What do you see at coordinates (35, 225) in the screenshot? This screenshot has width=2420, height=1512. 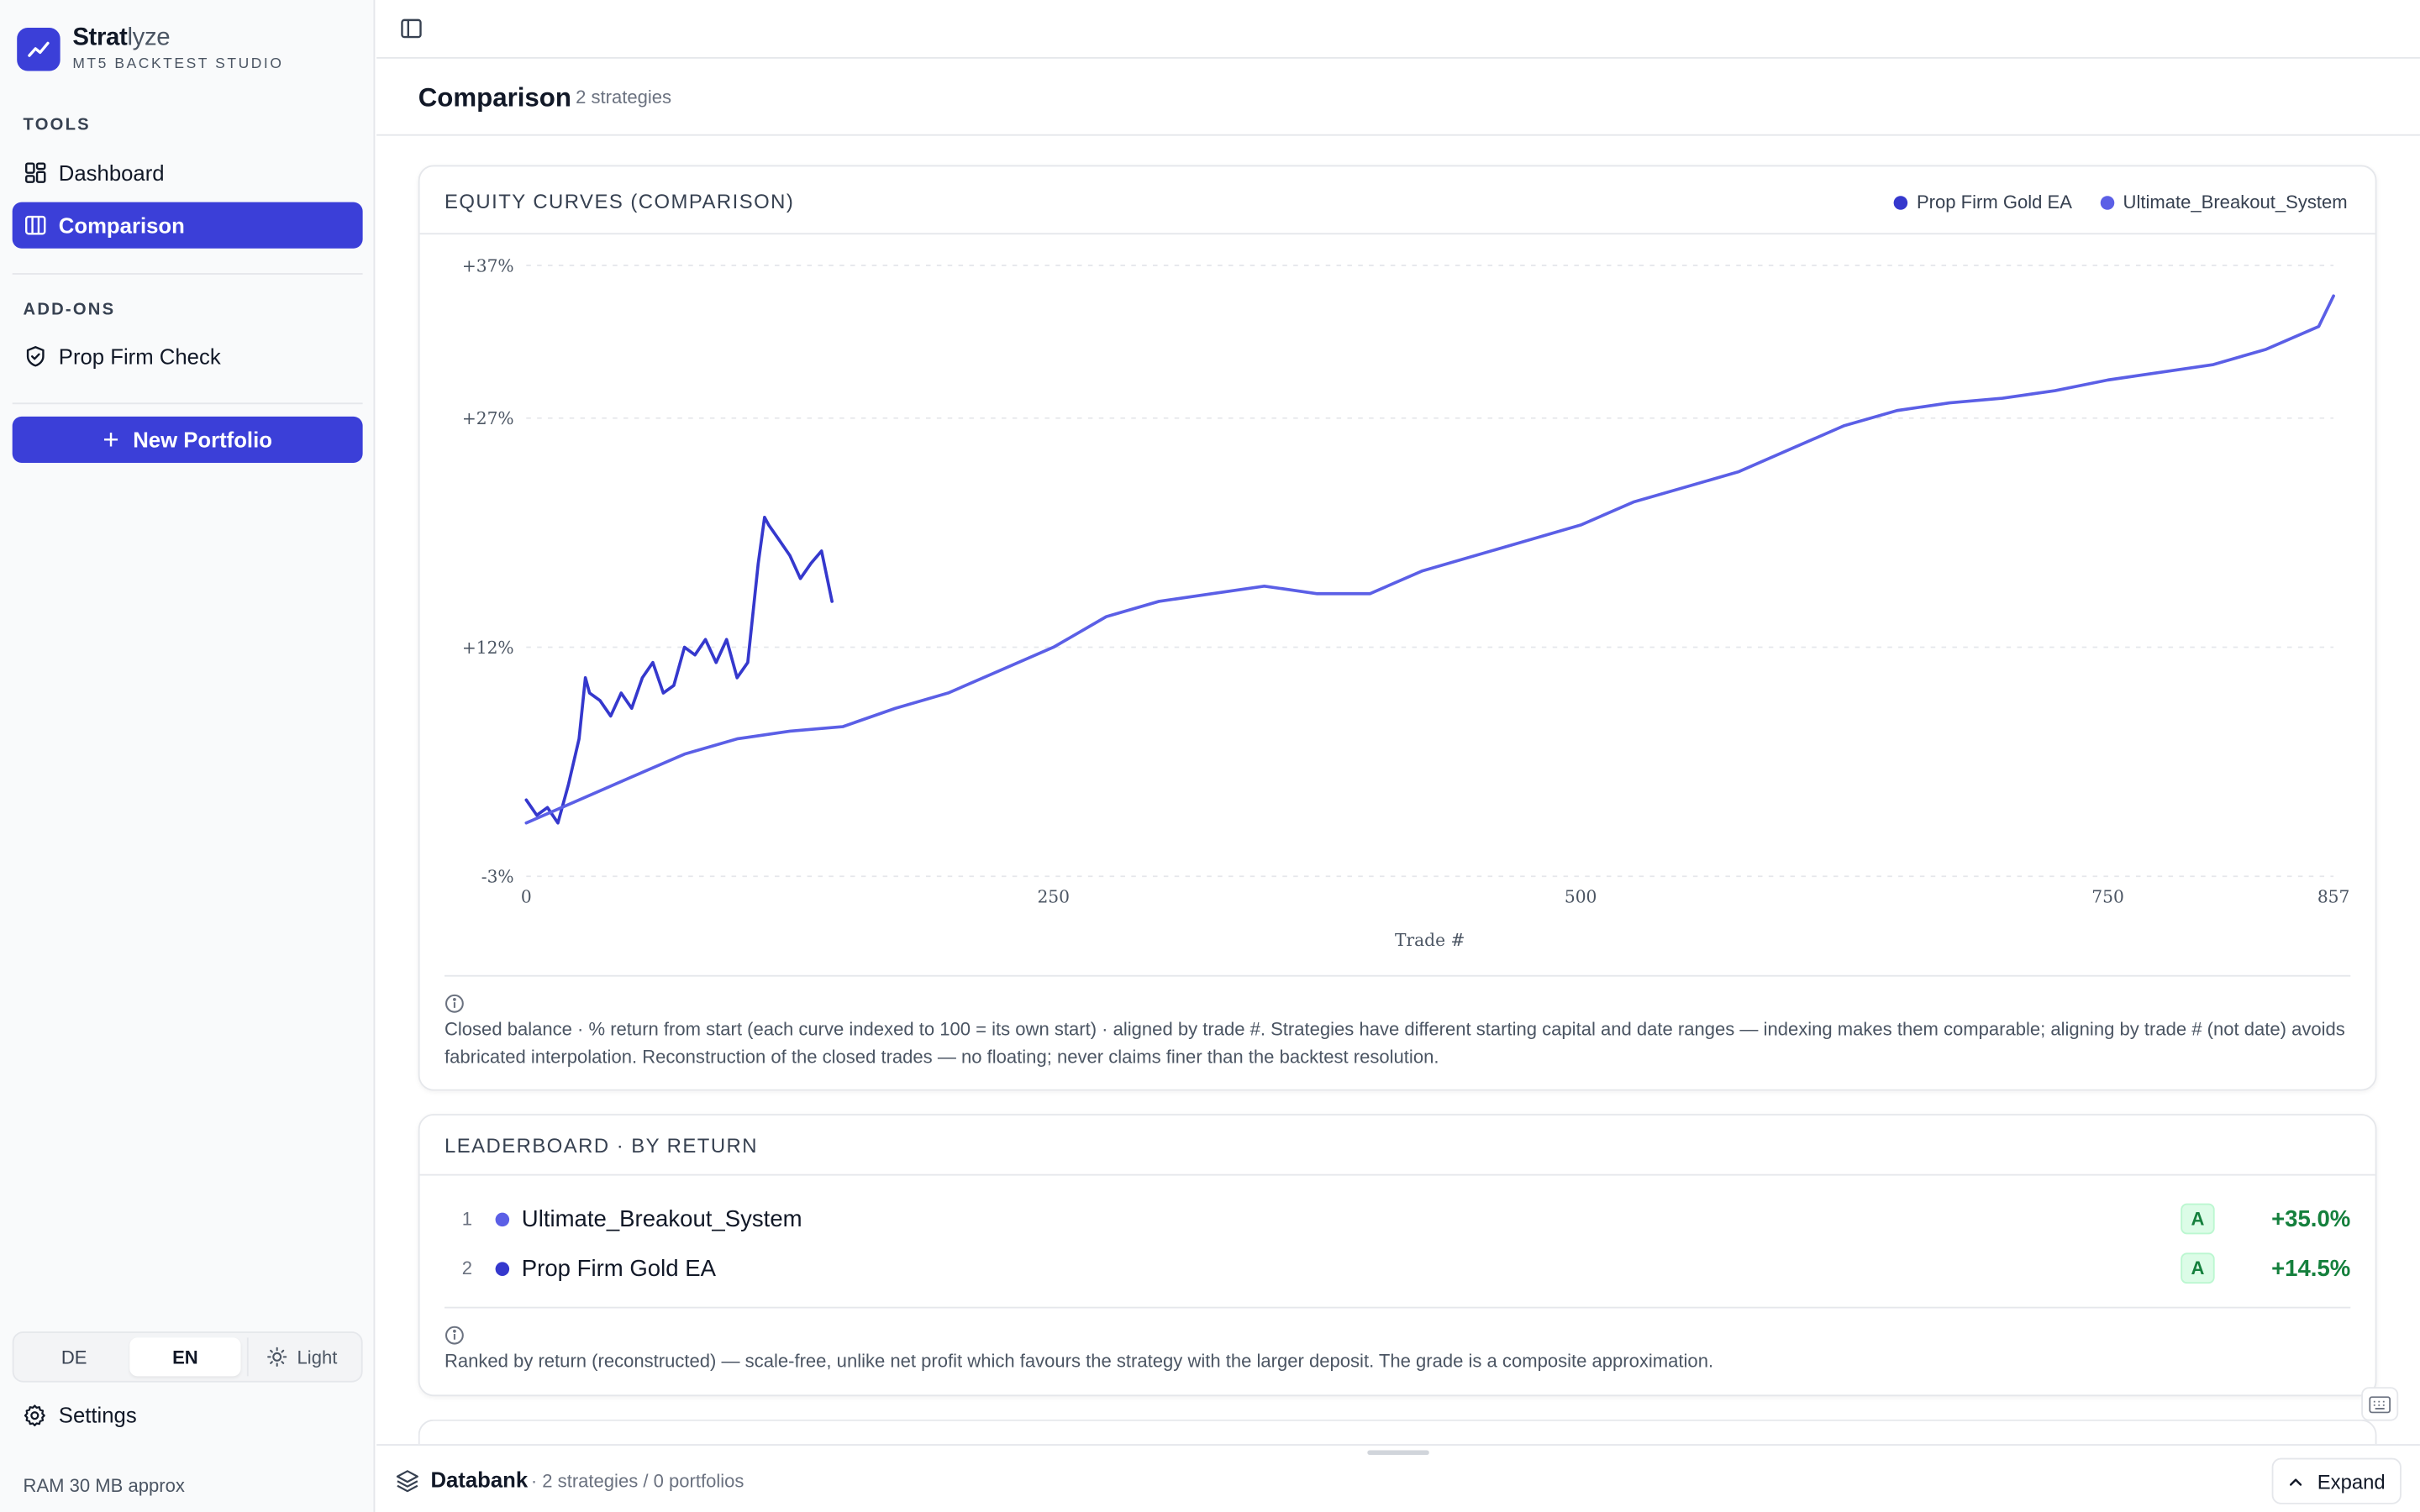 I see `columns-icon` at bounding box center [35, 225].